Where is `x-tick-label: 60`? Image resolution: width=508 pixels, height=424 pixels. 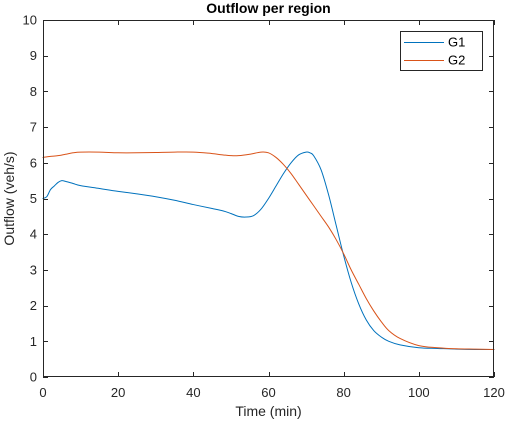
x-tick-label: 60 is located at coordinates (268, 392).